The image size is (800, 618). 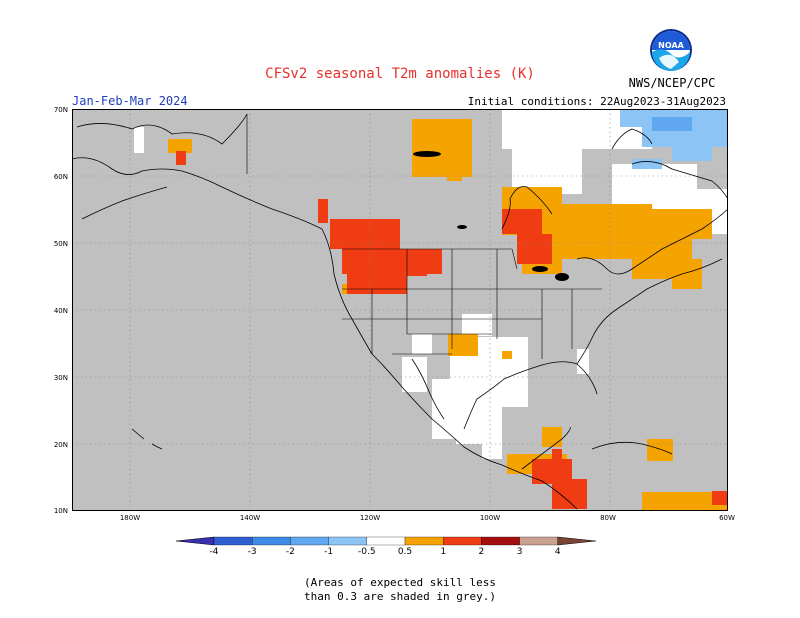 I want to click on lat-label: 20N, so click(x=60, y=445).